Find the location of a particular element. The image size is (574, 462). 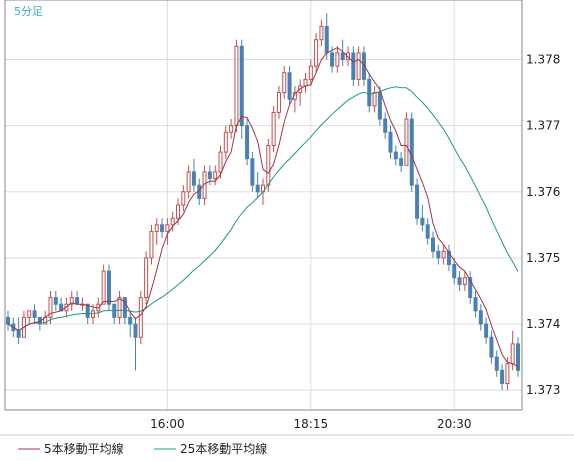

y-tick-label: 1.374 is located at coordinates (543, 324).